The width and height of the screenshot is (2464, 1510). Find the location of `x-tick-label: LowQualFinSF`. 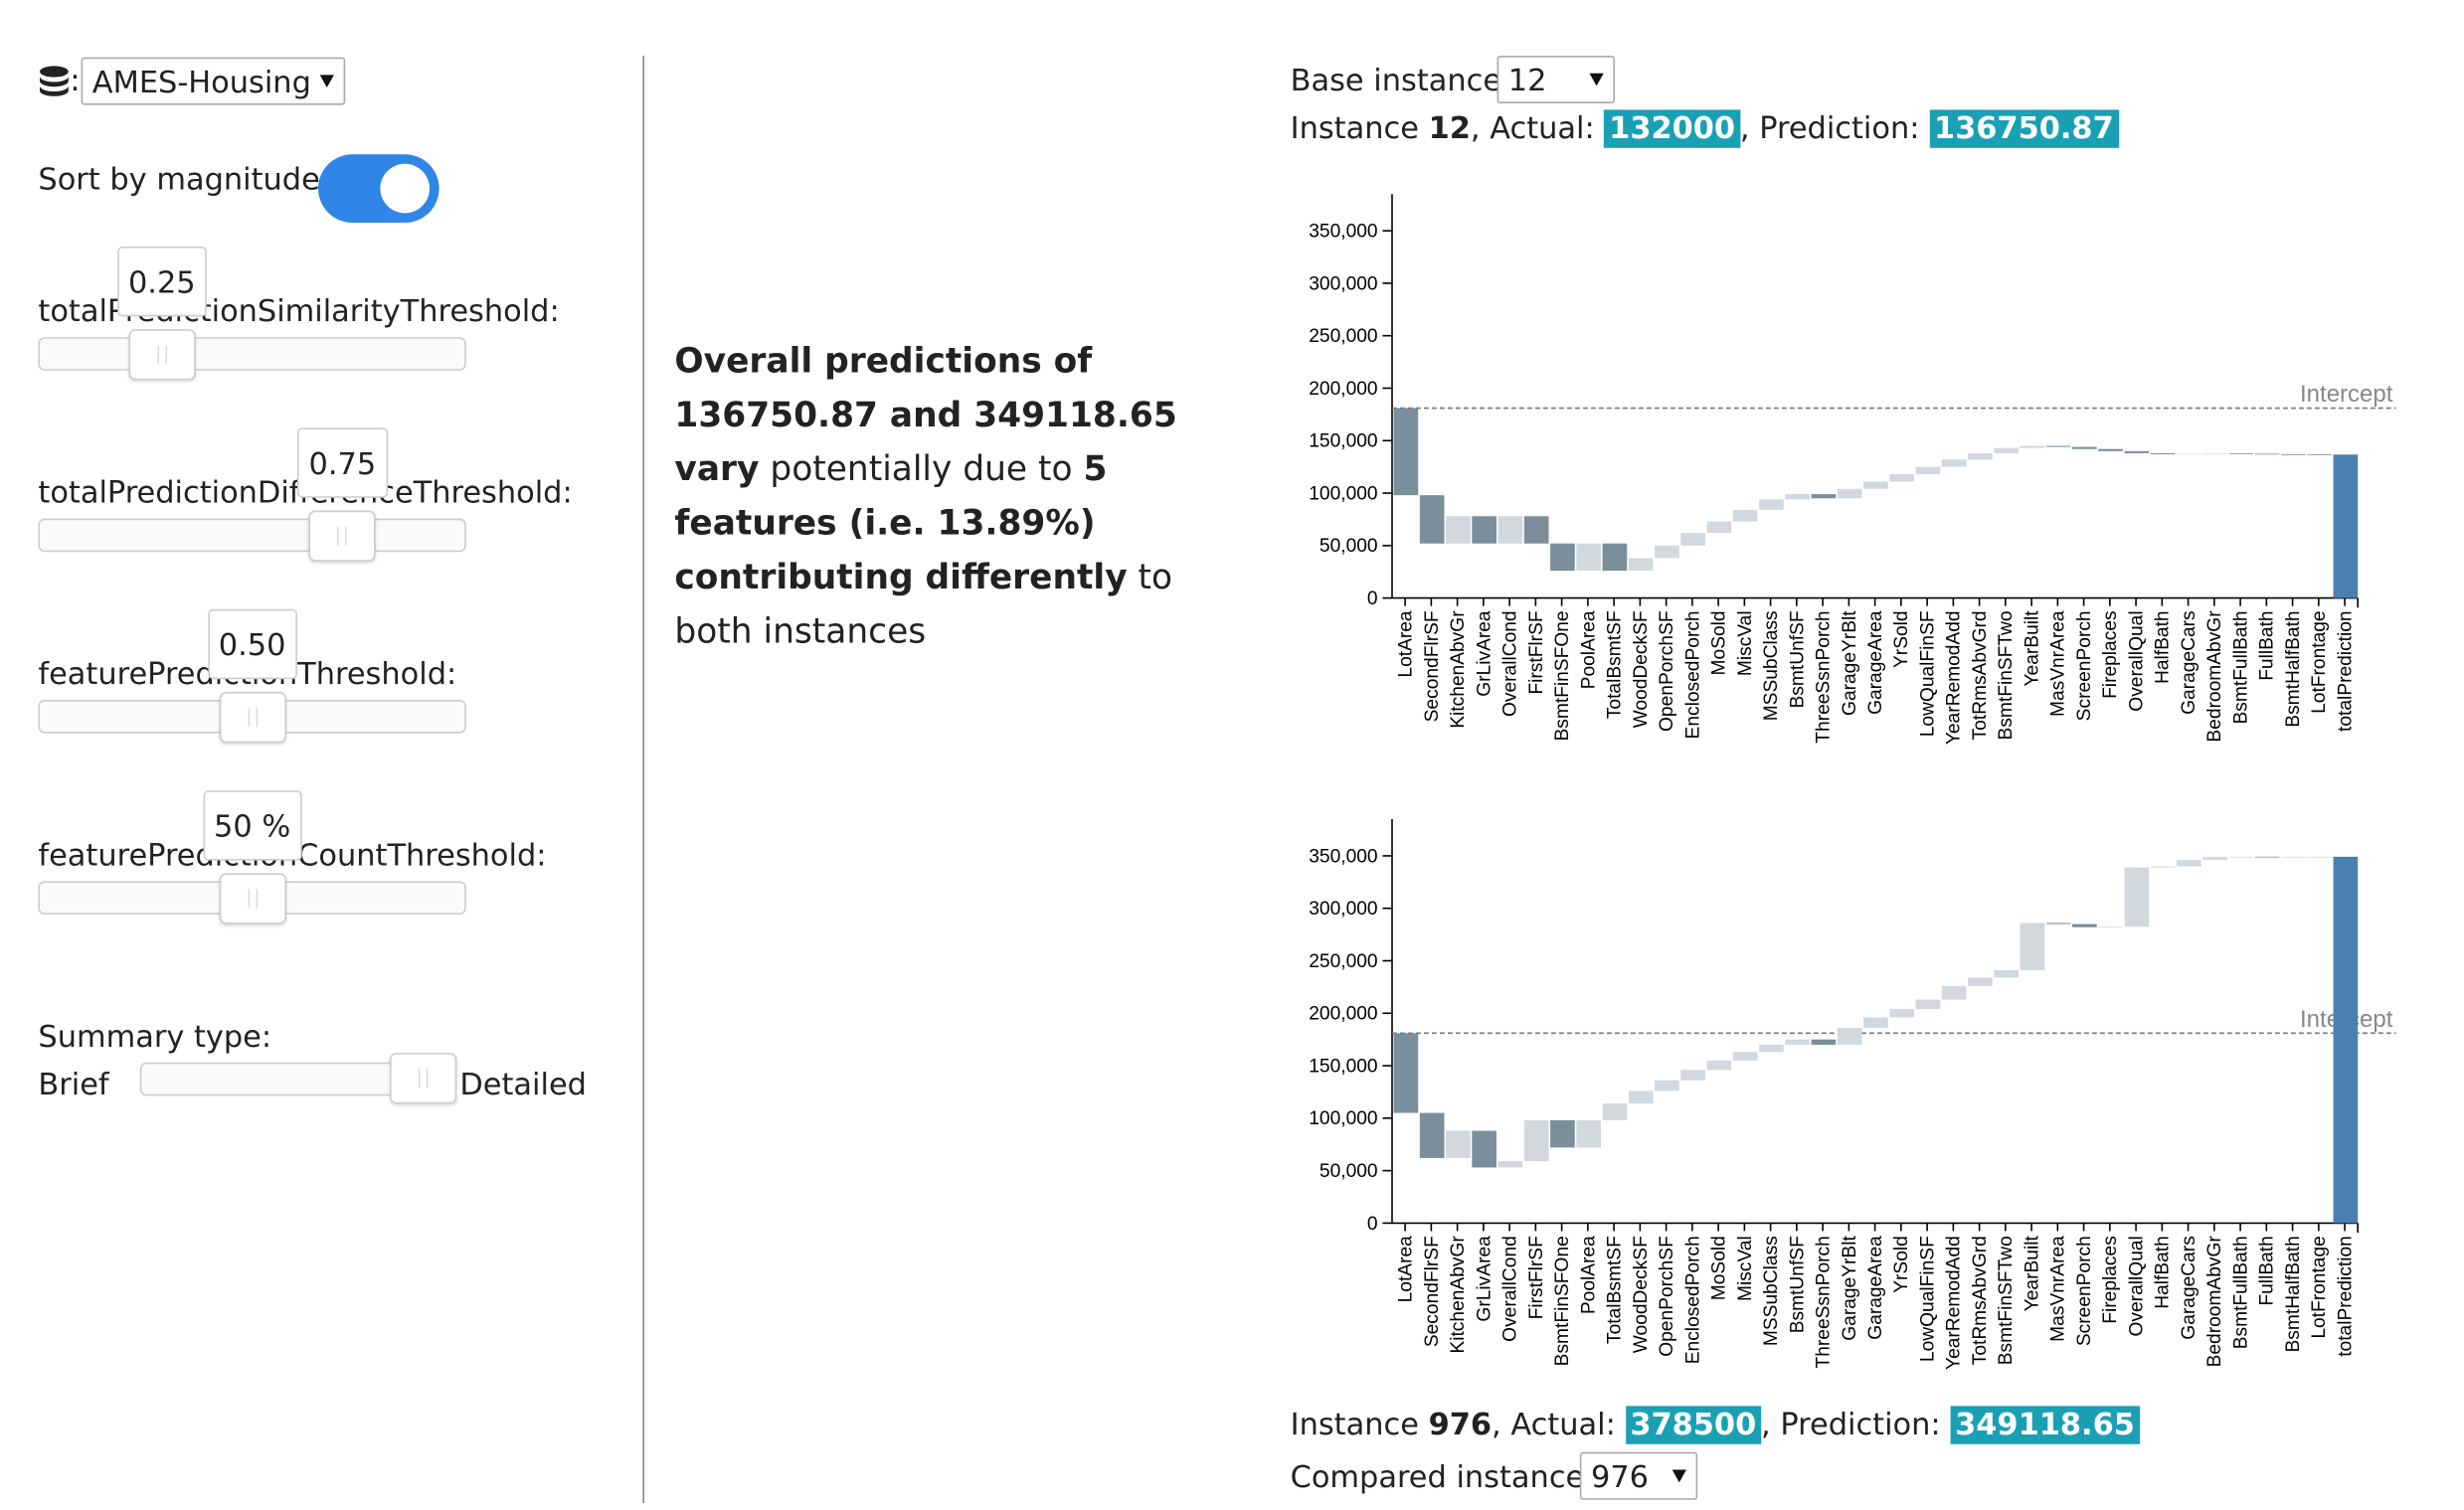

x-tick-label: LowQualFinSF is located at coordinates (1927, 1299).